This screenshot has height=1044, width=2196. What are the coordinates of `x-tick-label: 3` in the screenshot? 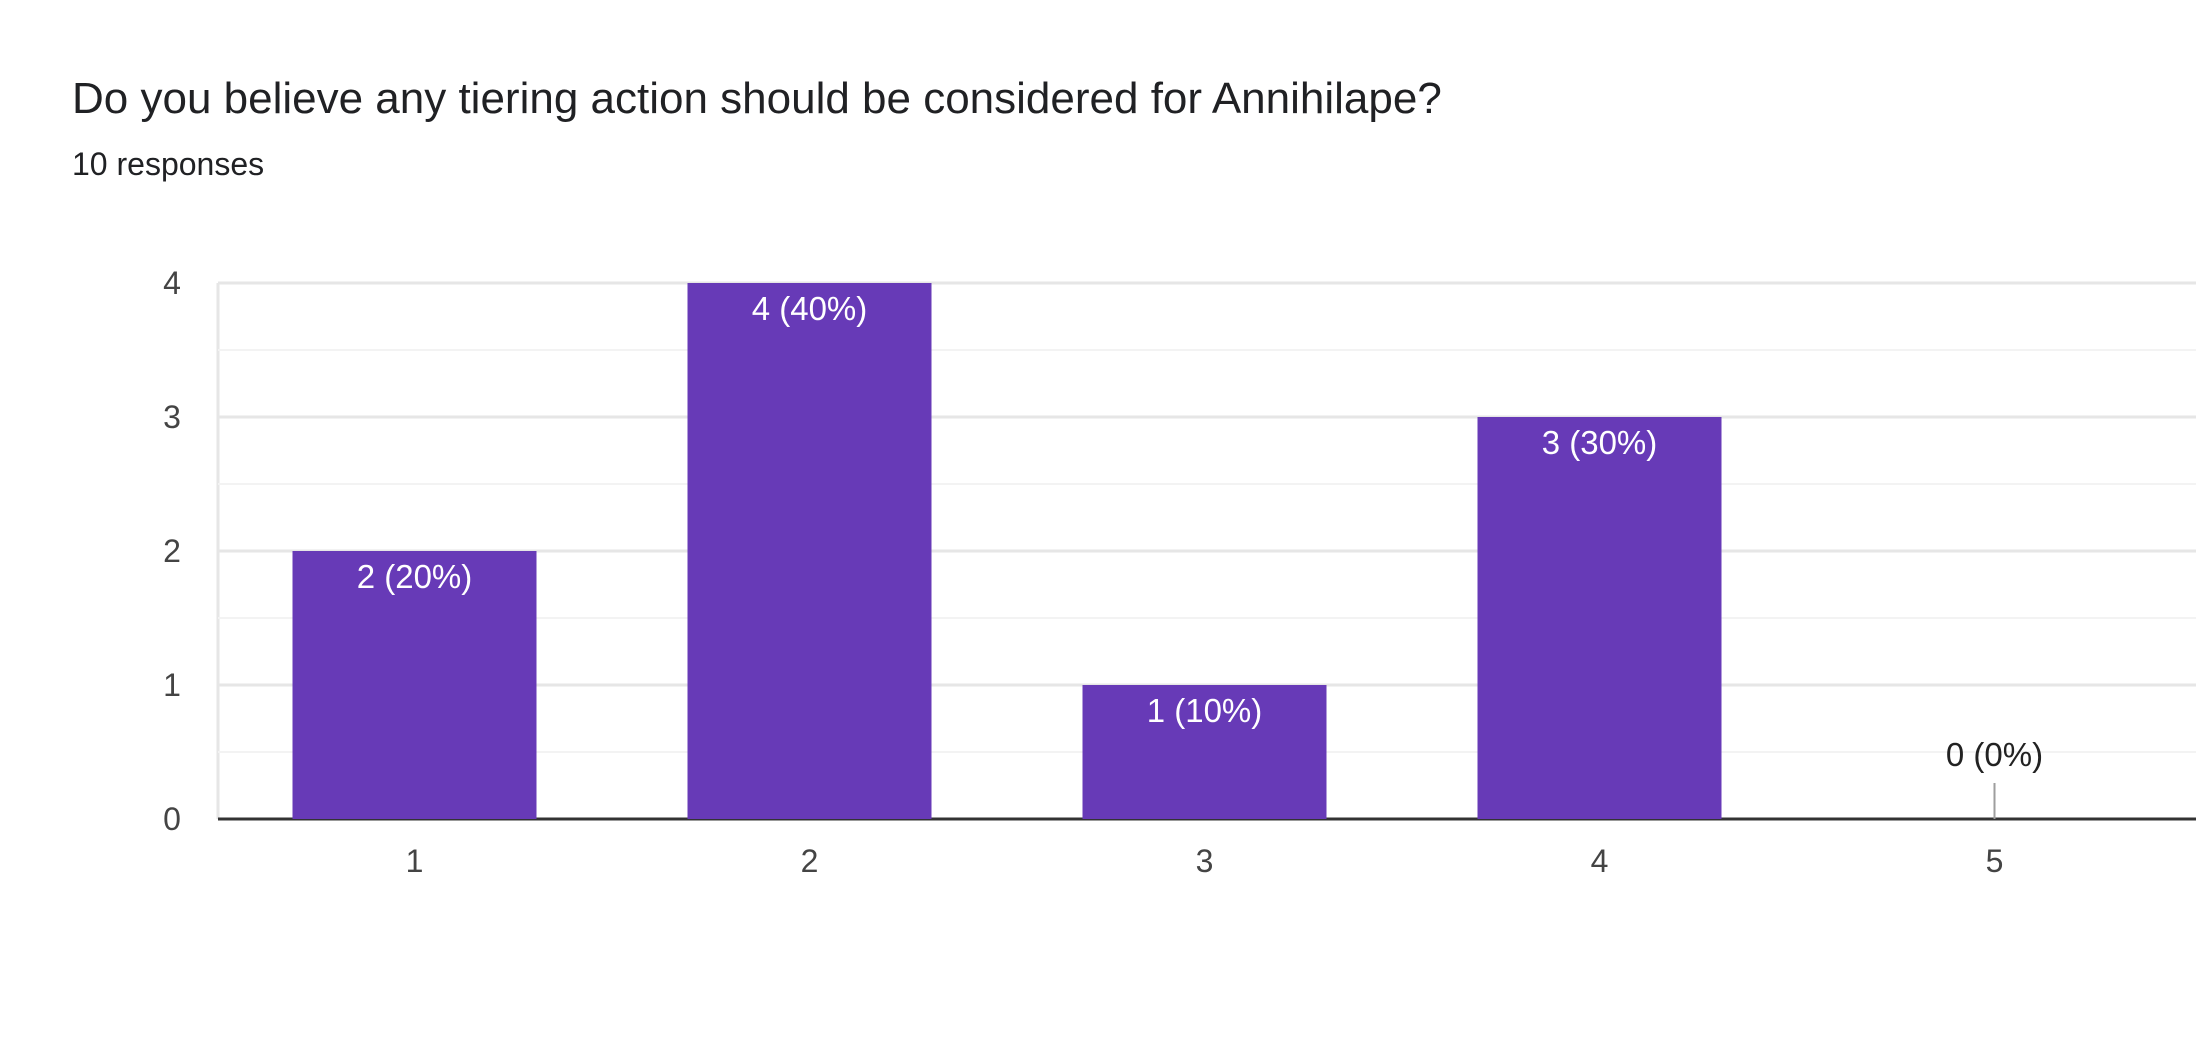 It's located at (1205, 861).